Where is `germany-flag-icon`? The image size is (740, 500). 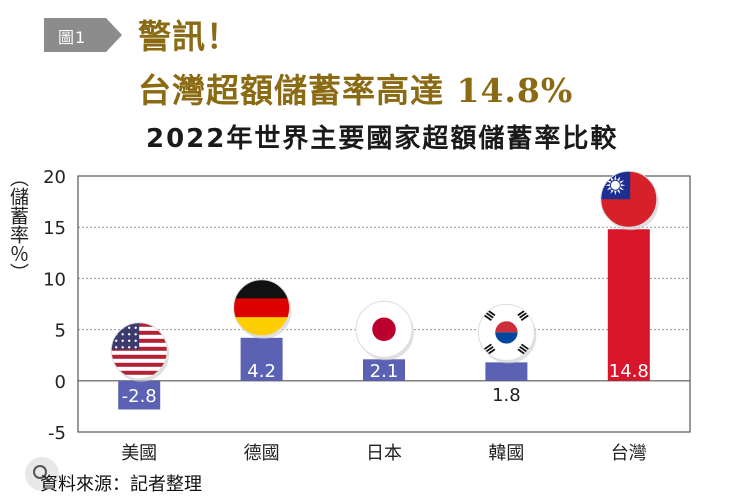
germany-flag-icon is located at coordinates (261, 307).